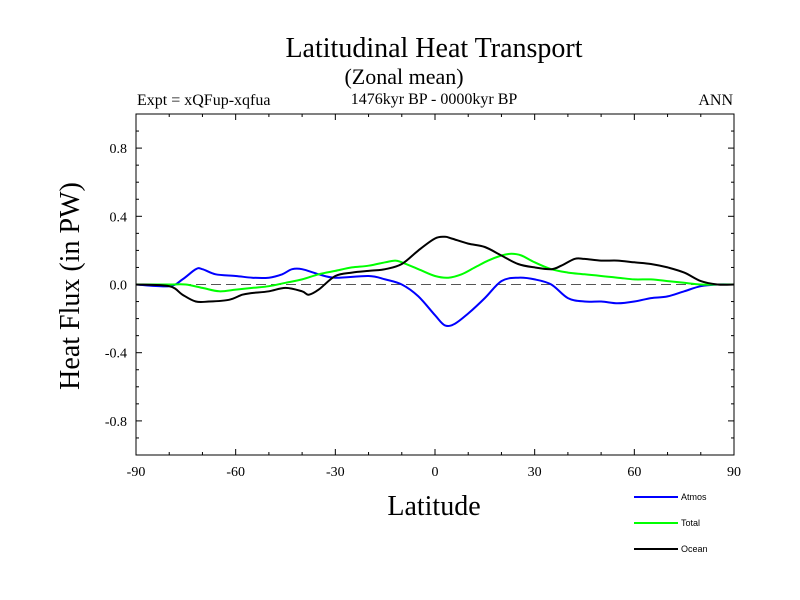  Describe the element at coordinates (694, 497) in the screenshot. I see `legend-label-atmos: Atmos` at that location.